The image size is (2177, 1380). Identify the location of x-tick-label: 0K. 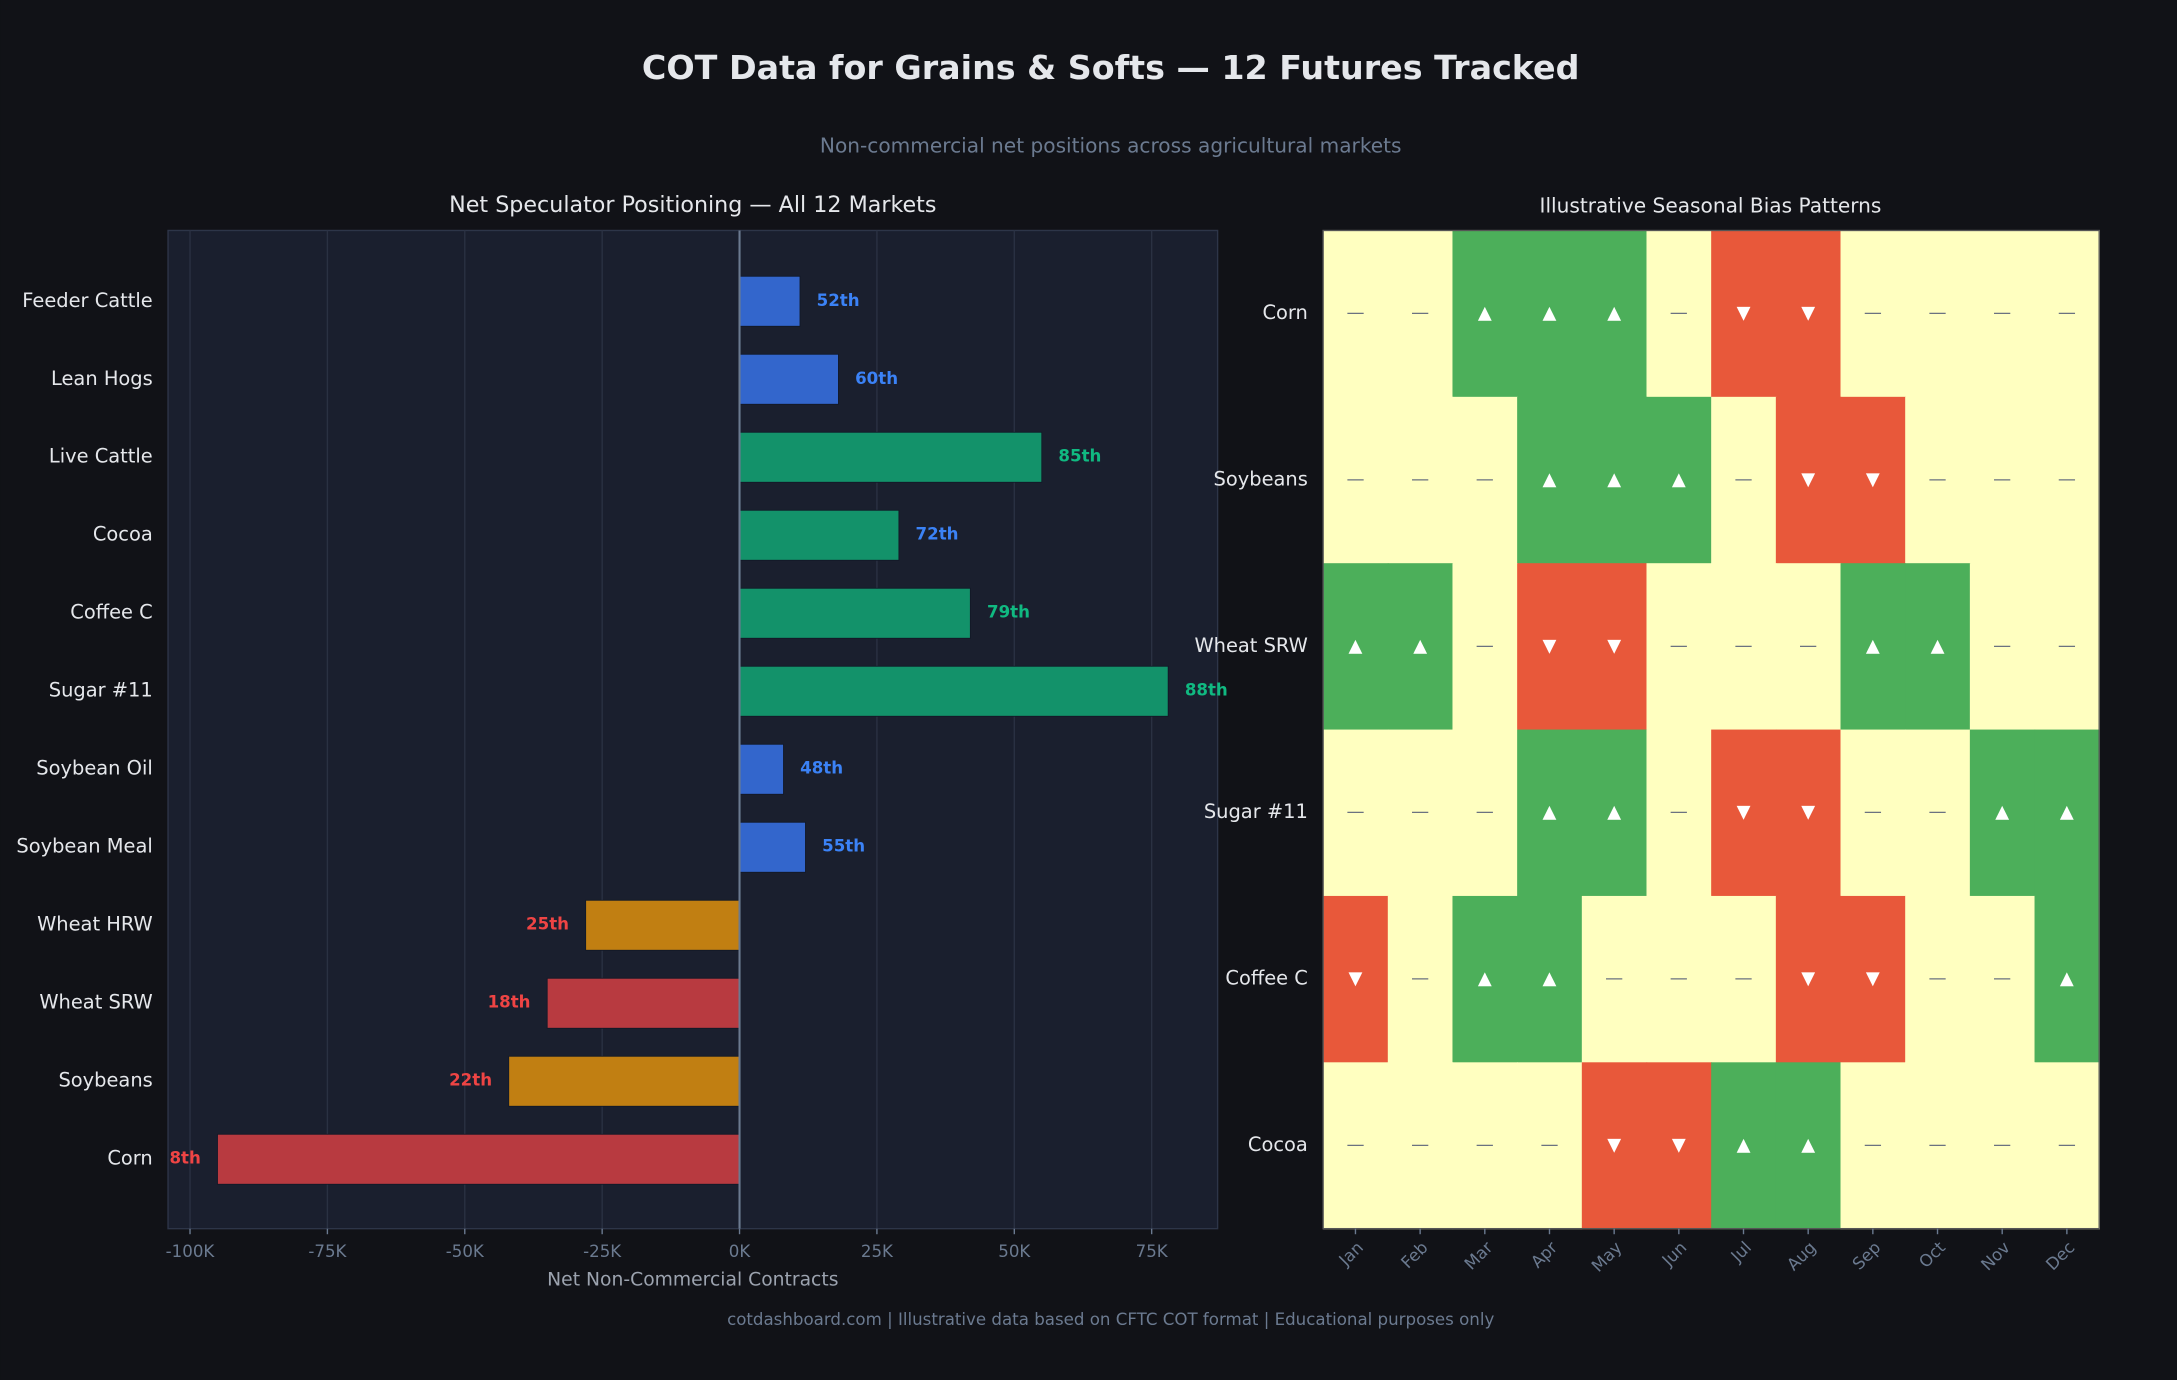
(740, 1251).